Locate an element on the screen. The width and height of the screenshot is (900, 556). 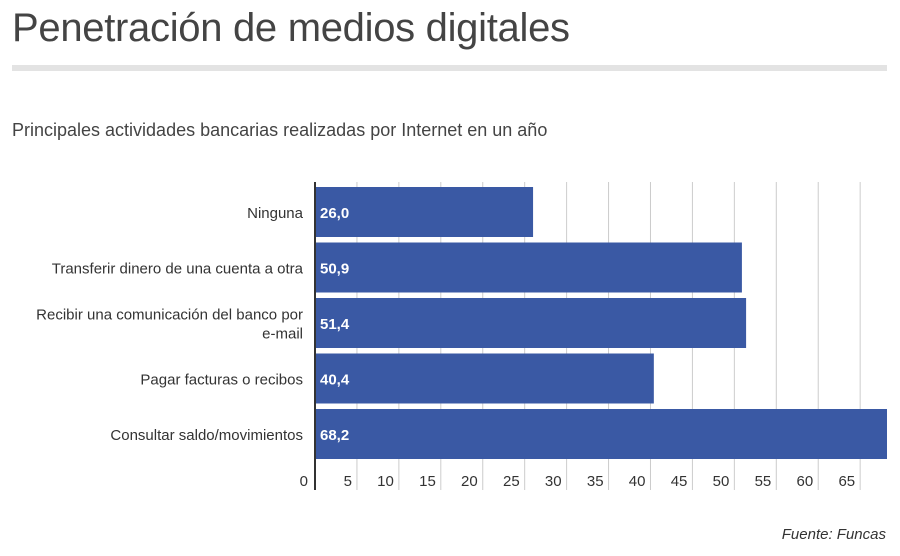
bar-value-label: 50,9 is located at coordinates (334, 269).